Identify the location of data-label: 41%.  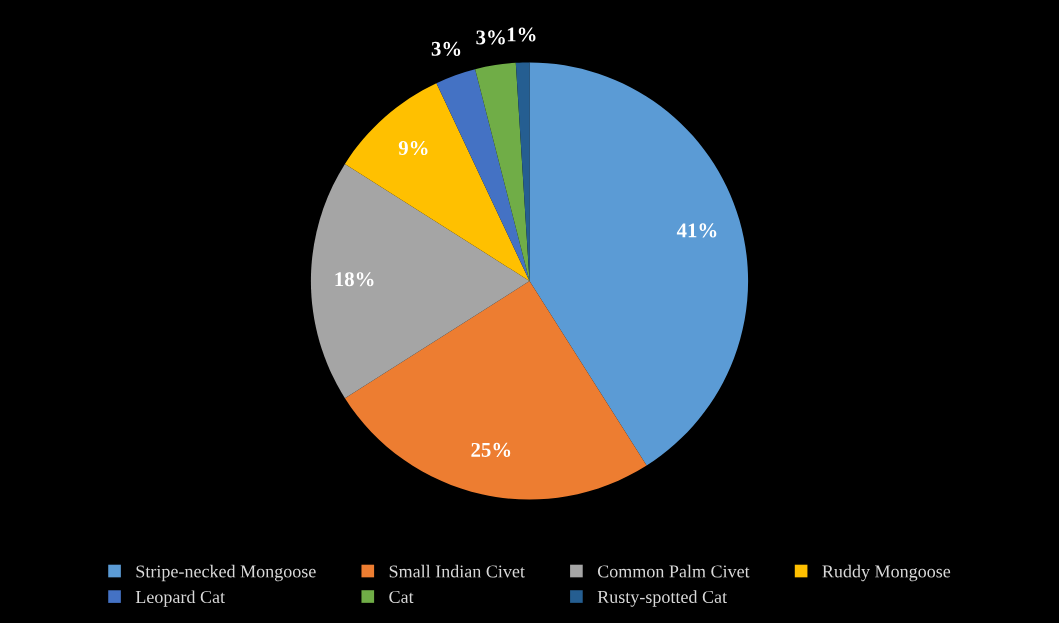
(696, 230).